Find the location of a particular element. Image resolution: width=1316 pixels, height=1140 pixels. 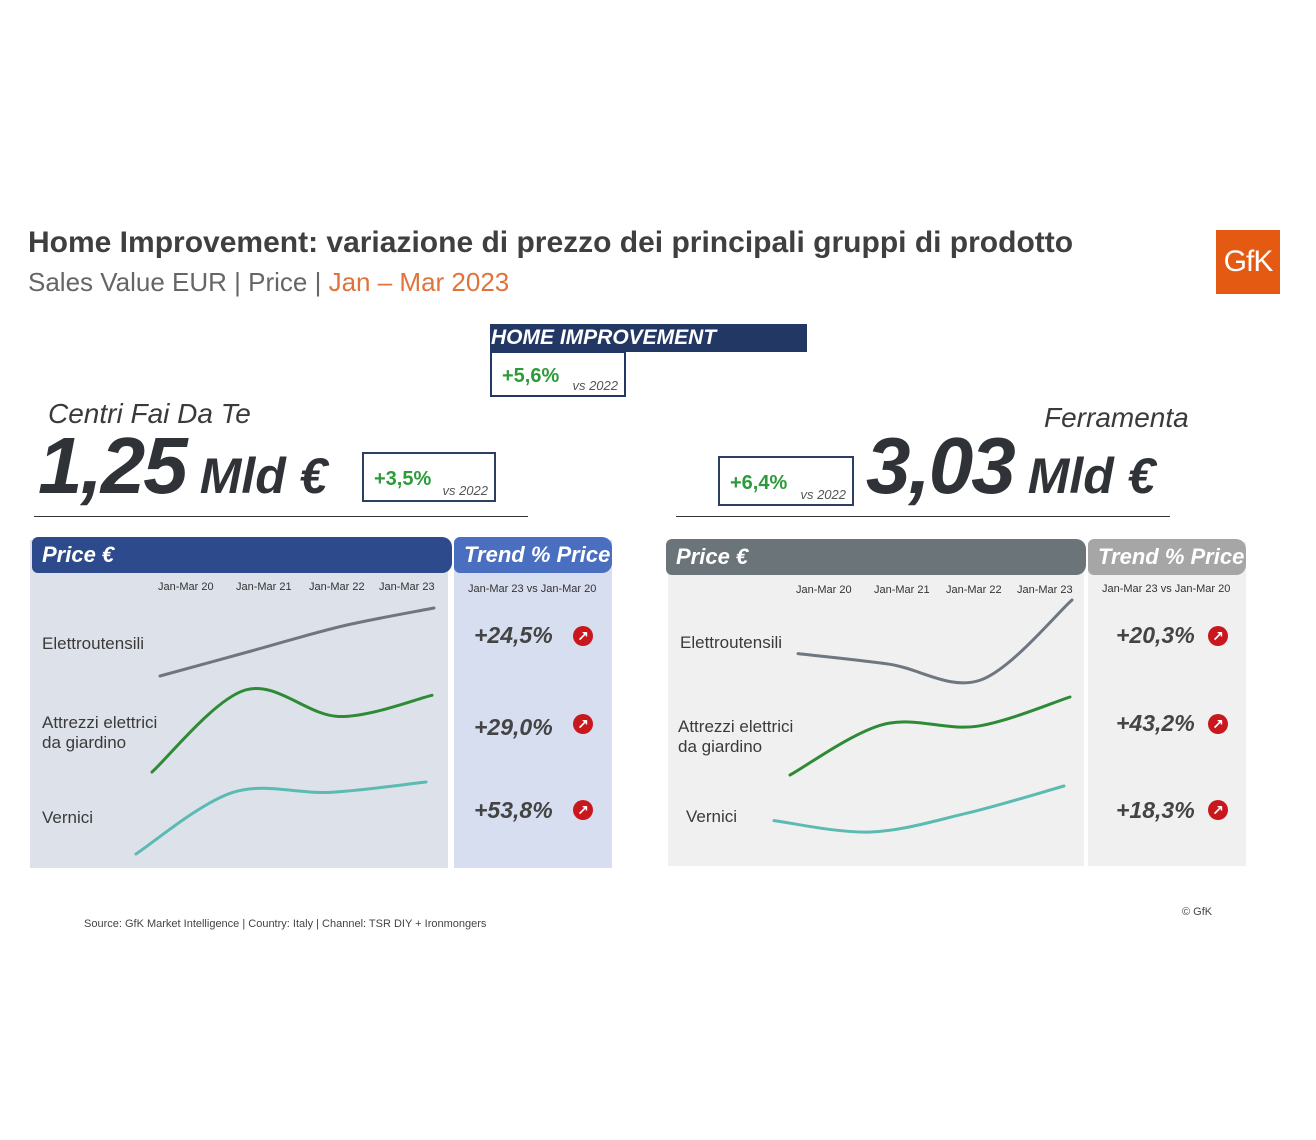

total-growth: +5,6% is located at coordinates (531, 376).